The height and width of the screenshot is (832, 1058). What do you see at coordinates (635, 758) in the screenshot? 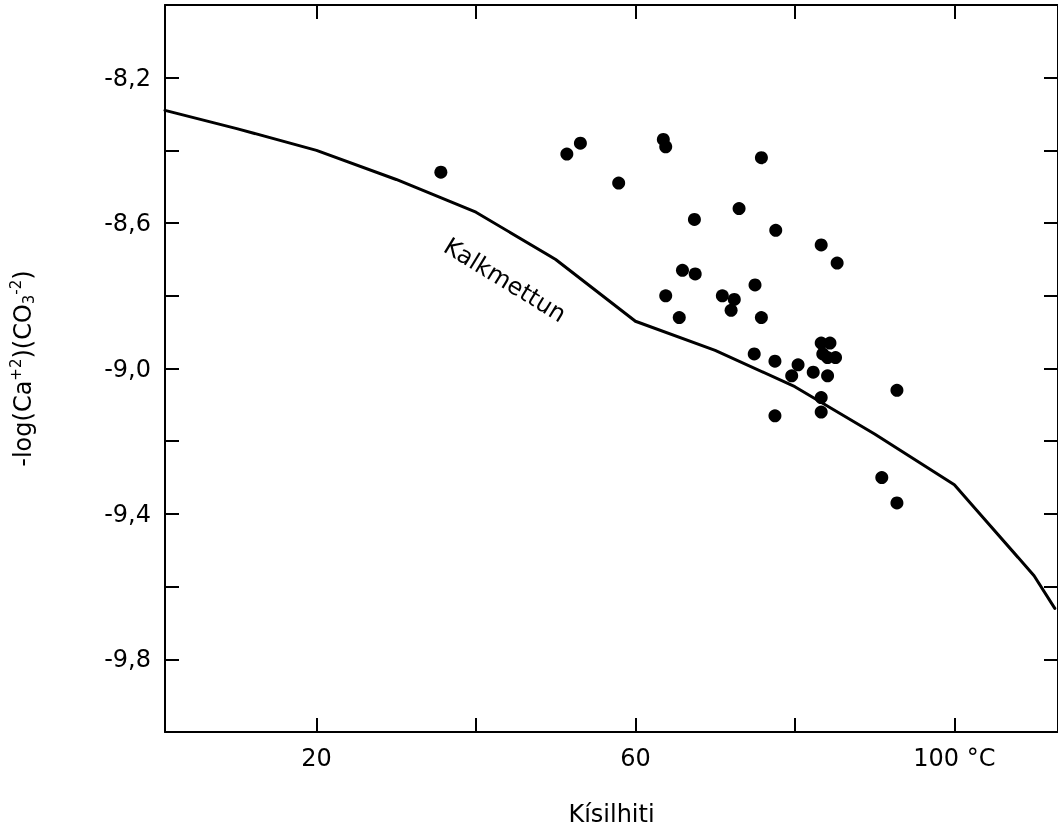
I see `x-tick-label: 60` at bounding box center [635, 758].